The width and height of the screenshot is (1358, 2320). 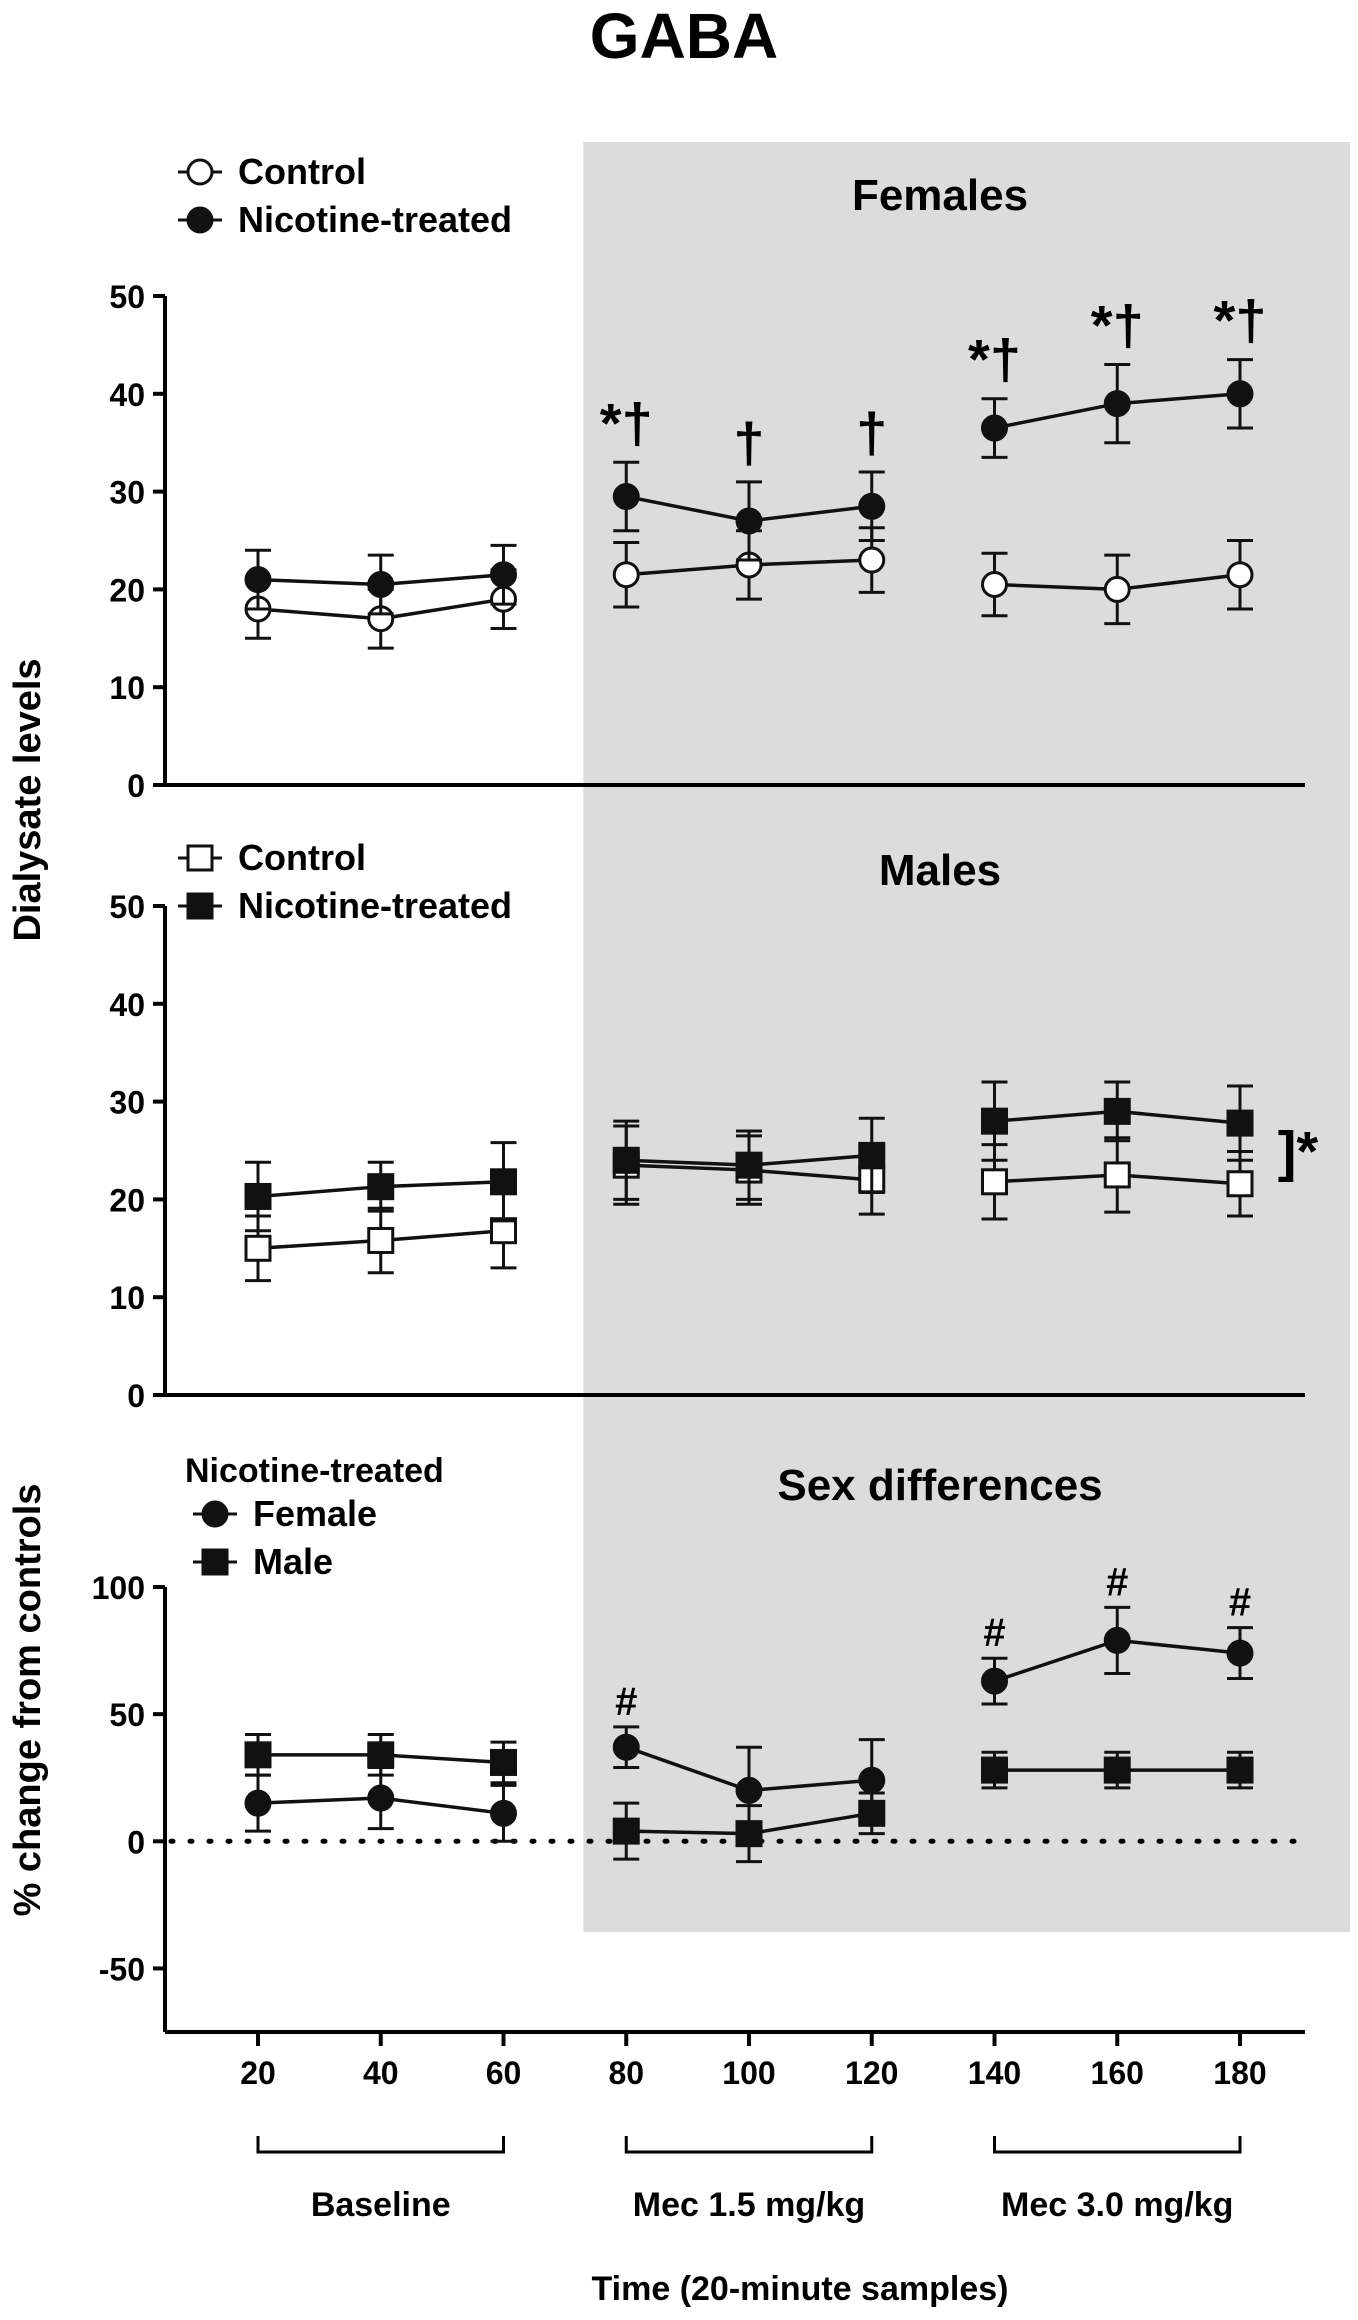 I want to click on y-tick-label: 100, so click(x=118, y=1588).